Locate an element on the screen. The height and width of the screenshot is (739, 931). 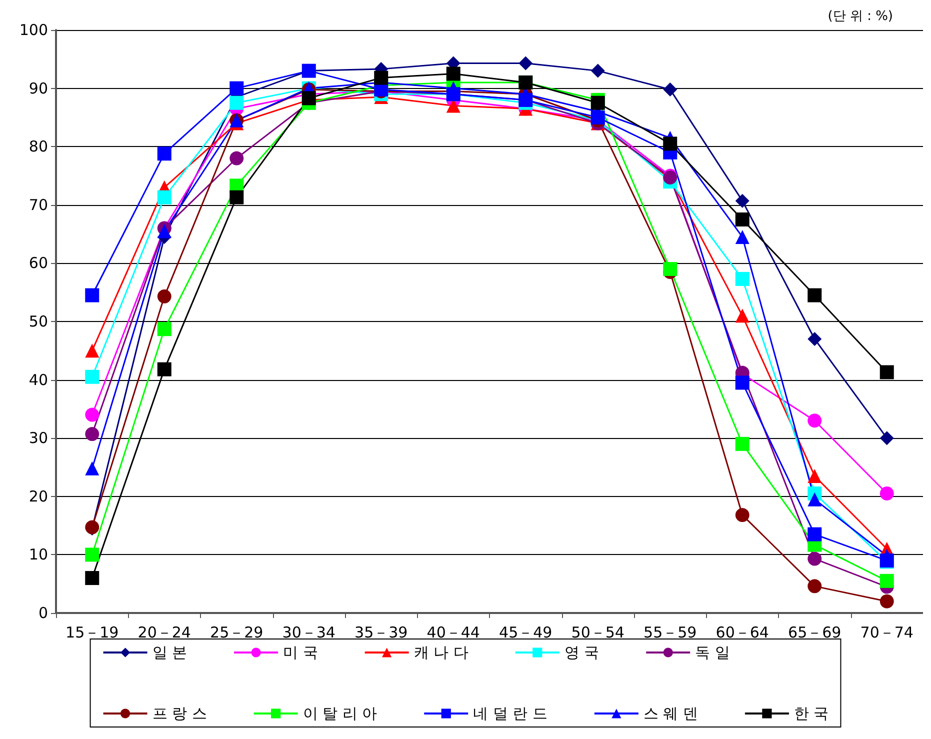
y-tick-label: 50 is located at coordinates (38, 321).